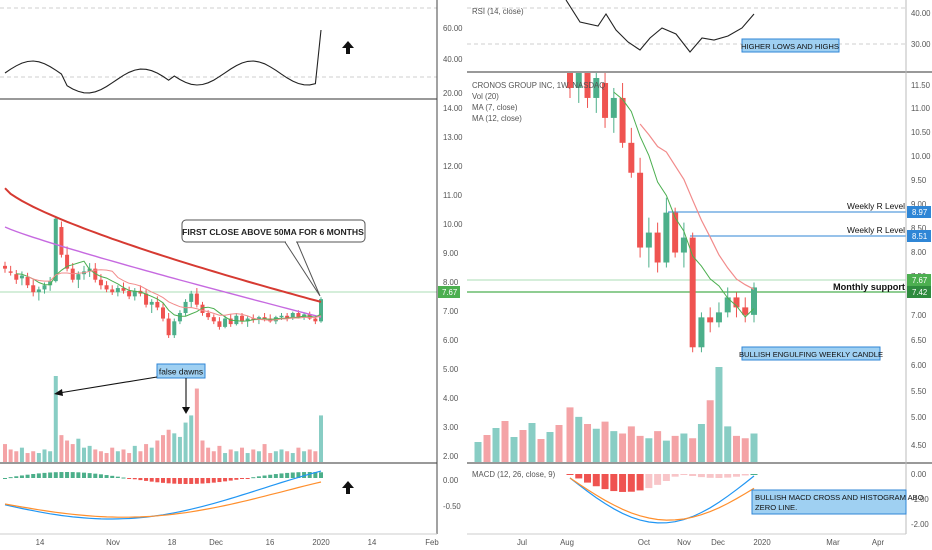 The width and height of the screenshot is (932, 550). I want to click on right-rsi-line, so click(660, 26).